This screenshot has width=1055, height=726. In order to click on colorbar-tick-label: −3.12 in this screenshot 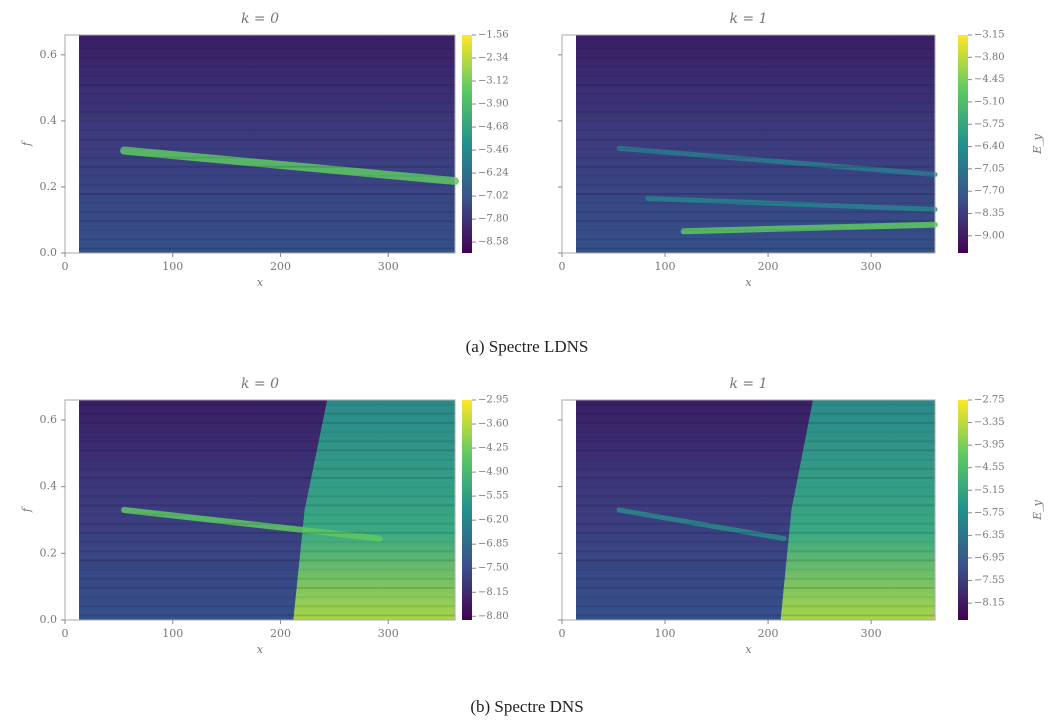, I will do `click(493, 81)`.